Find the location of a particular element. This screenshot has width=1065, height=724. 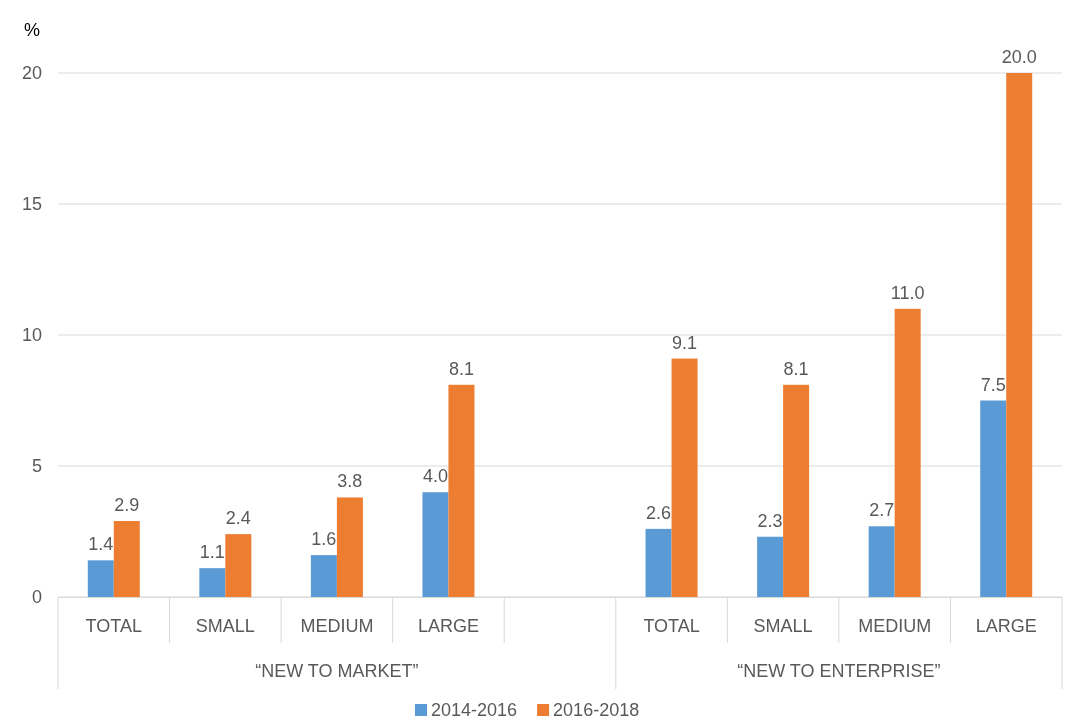

data-label: 9.1 is located at coordinates (685, 342).